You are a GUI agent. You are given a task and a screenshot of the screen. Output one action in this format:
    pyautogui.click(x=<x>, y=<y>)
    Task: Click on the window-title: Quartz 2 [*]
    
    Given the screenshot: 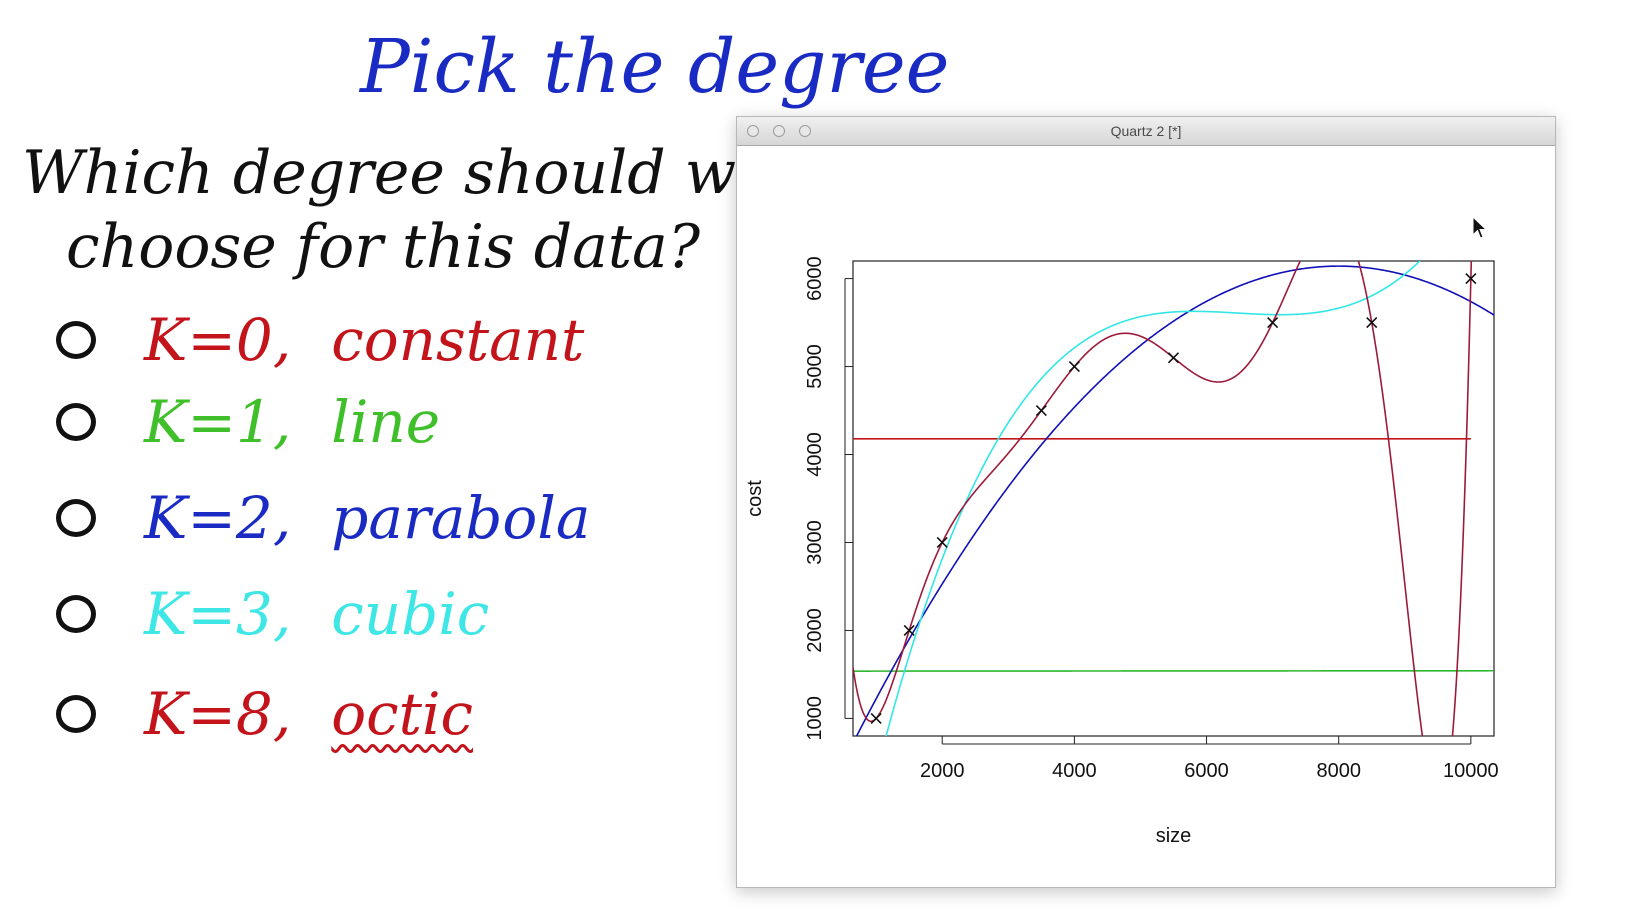 What is the action you would take?
    pyautogui.click(x=1146, y=131)
    